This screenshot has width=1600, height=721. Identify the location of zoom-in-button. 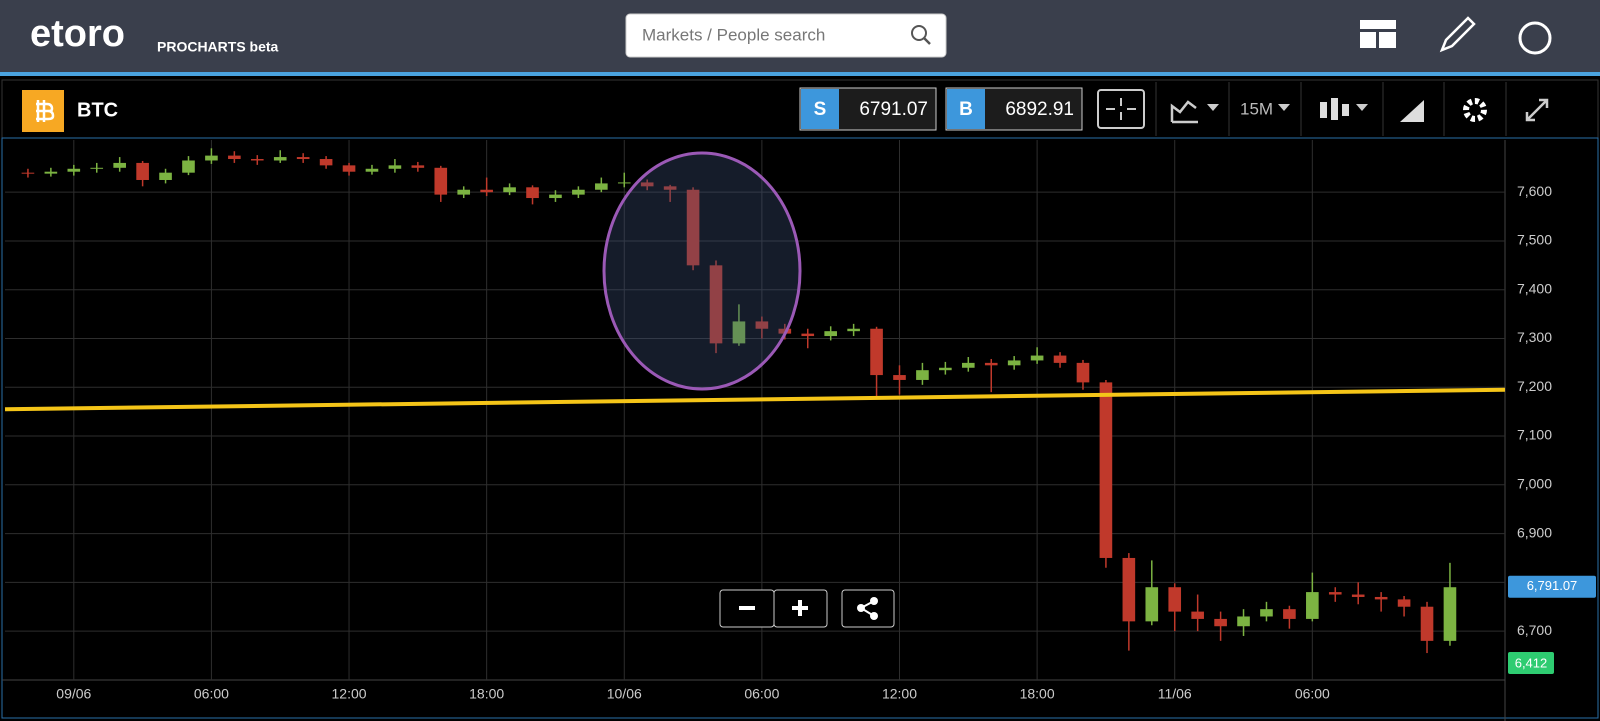
(800, 608).